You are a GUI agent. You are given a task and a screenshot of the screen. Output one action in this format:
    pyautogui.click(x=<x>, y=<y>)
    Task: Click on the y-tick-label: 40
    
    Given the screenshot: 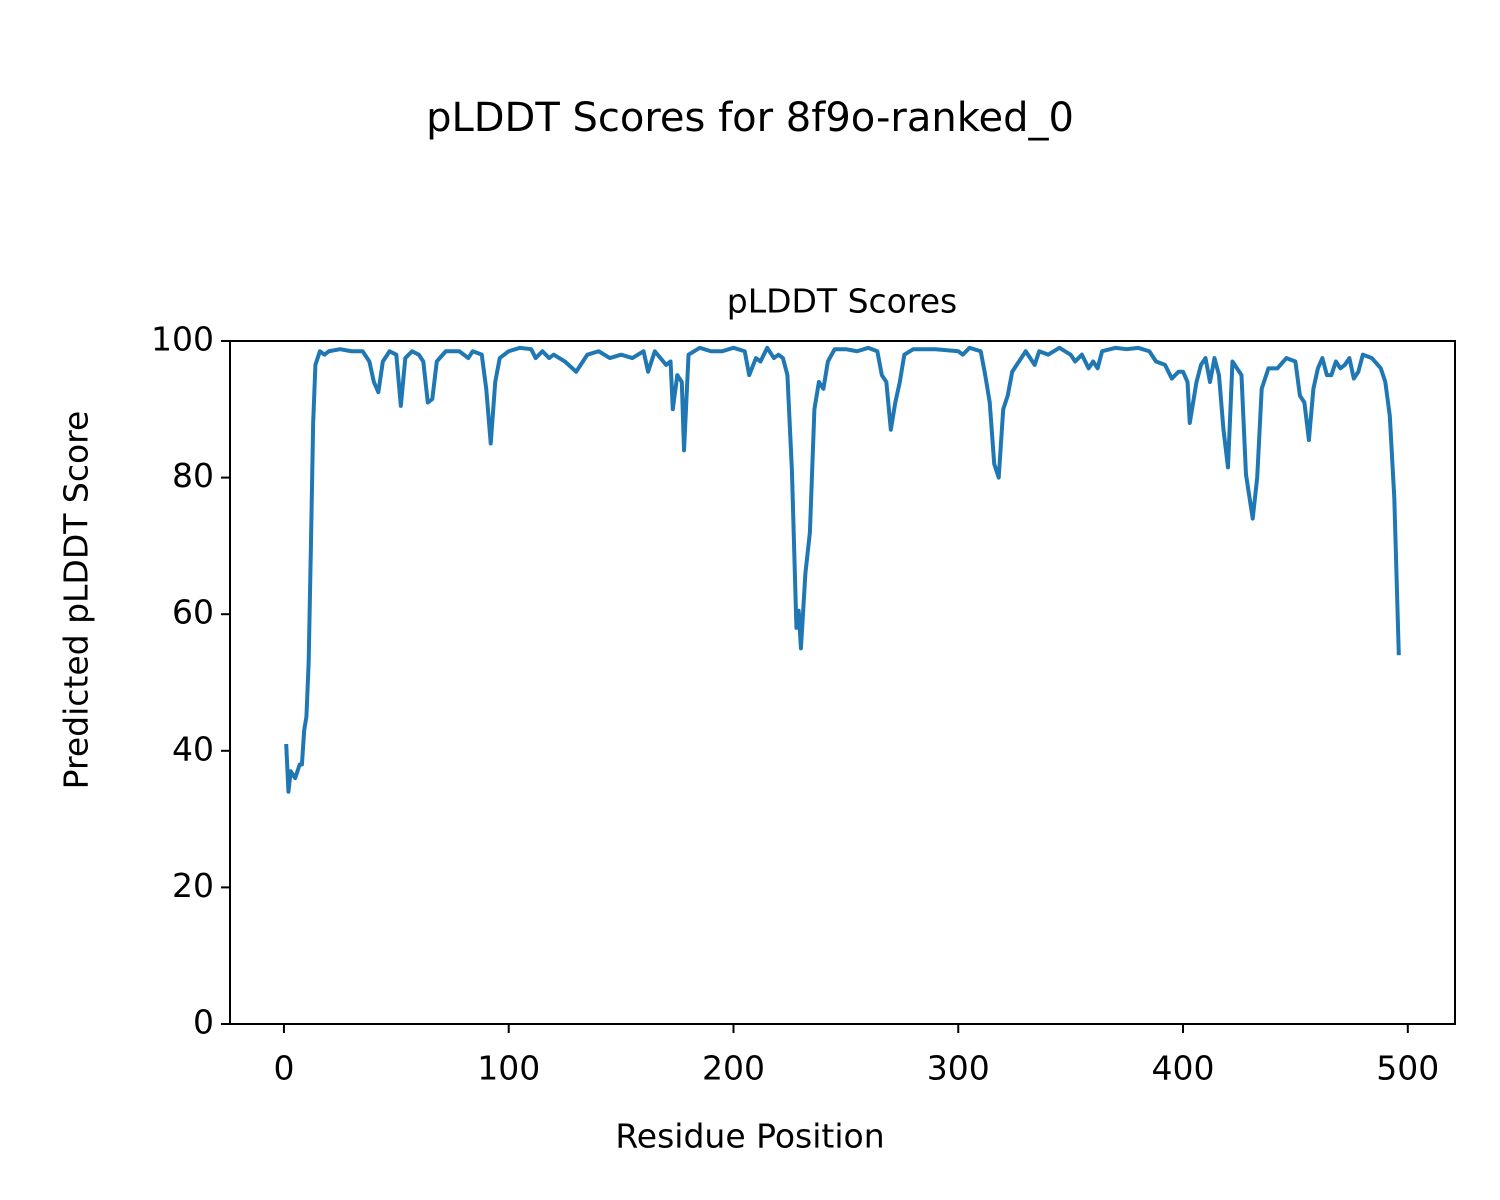 What is the action you would take?
    pyautogui.click(x=193, y=748)
    